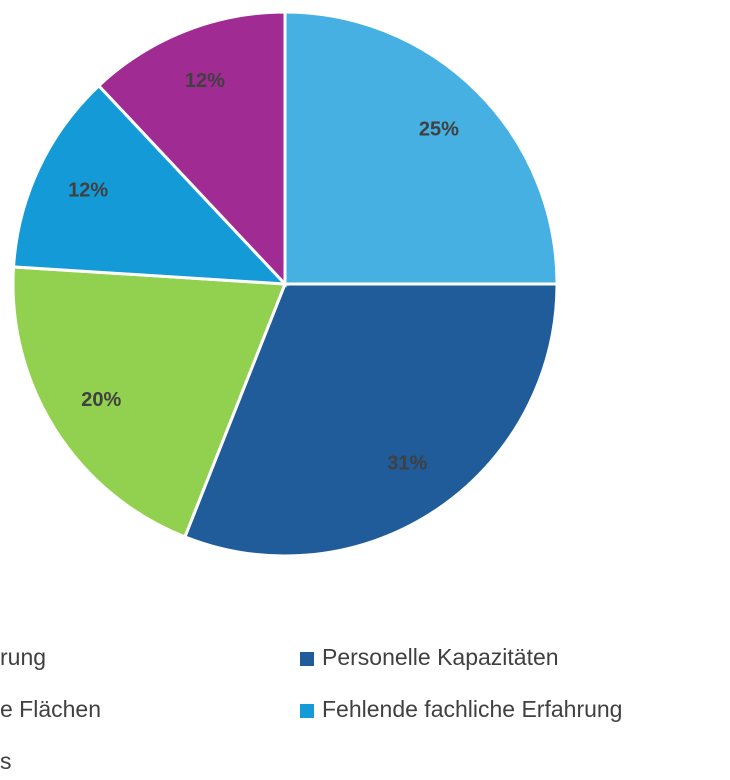  I want to click on legend-label: Personelle Kapazitäten, so click(440, 657).